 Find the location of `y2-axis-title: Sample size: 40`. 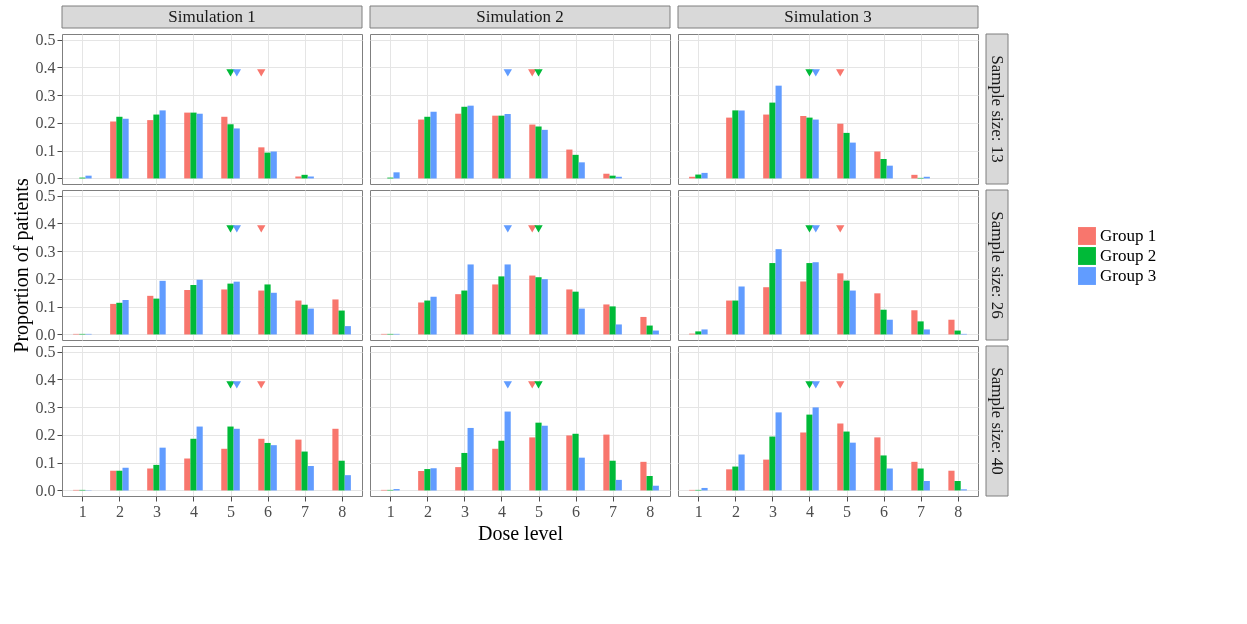

y2-axis-title: Sample size: 40 is located at coordinates (997, 421).